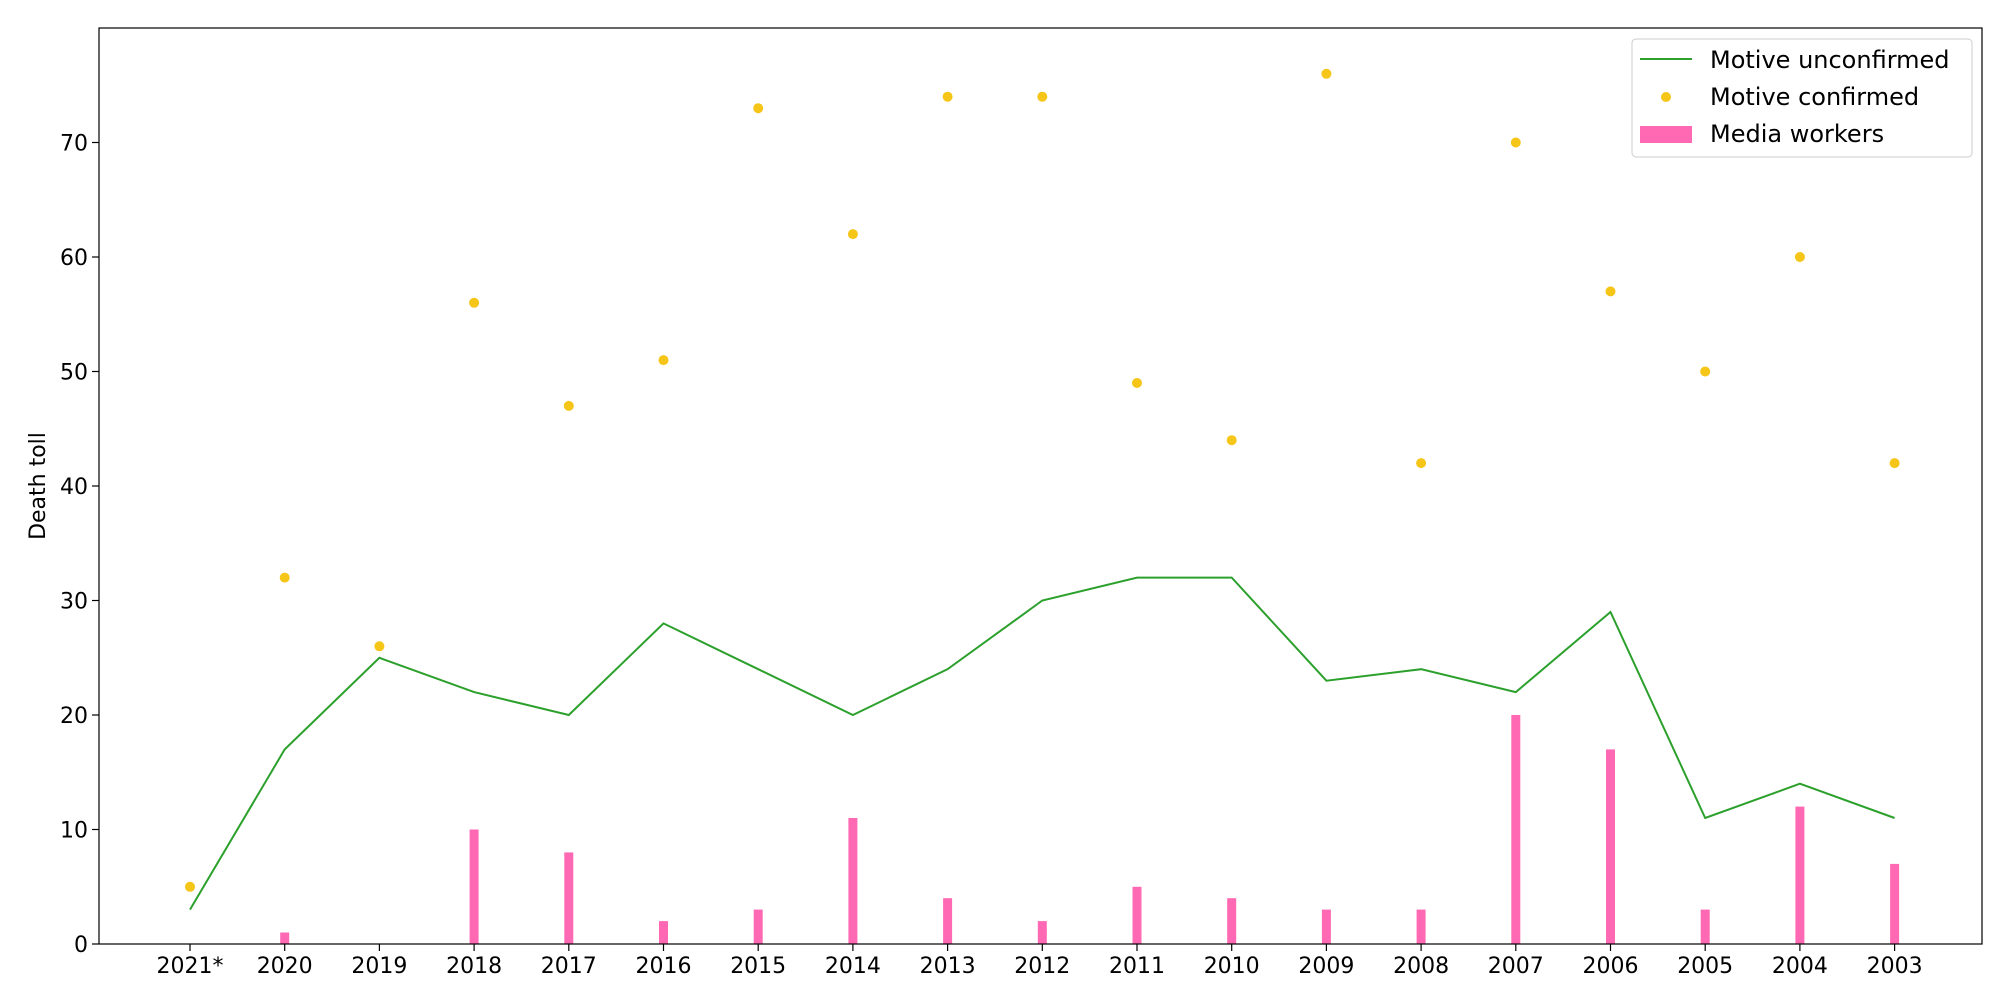 The width and height of the screenshot is (2000, 1000). Describe the element at coordinates (1042, 966) in the screenshot. I see `x-tick-label-2012: 2012` at that location.